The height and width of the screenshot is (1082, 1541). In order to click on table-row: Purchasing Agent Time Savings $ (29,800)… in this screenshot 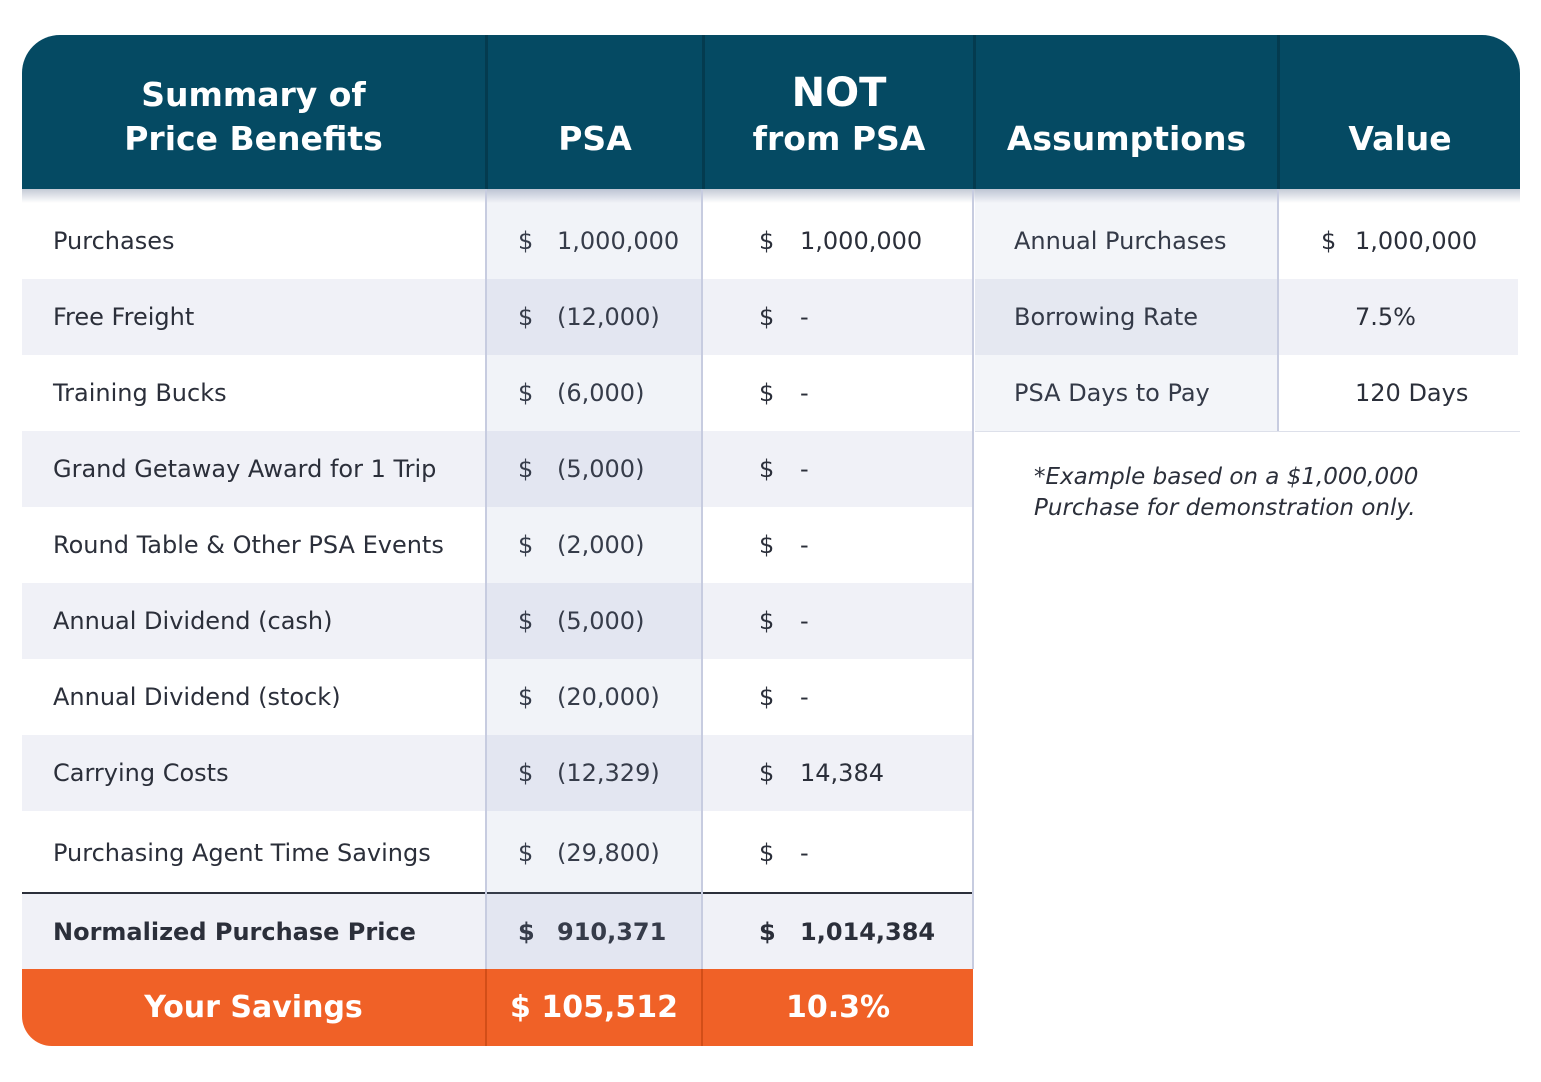, I will do `click(497, 853)`.